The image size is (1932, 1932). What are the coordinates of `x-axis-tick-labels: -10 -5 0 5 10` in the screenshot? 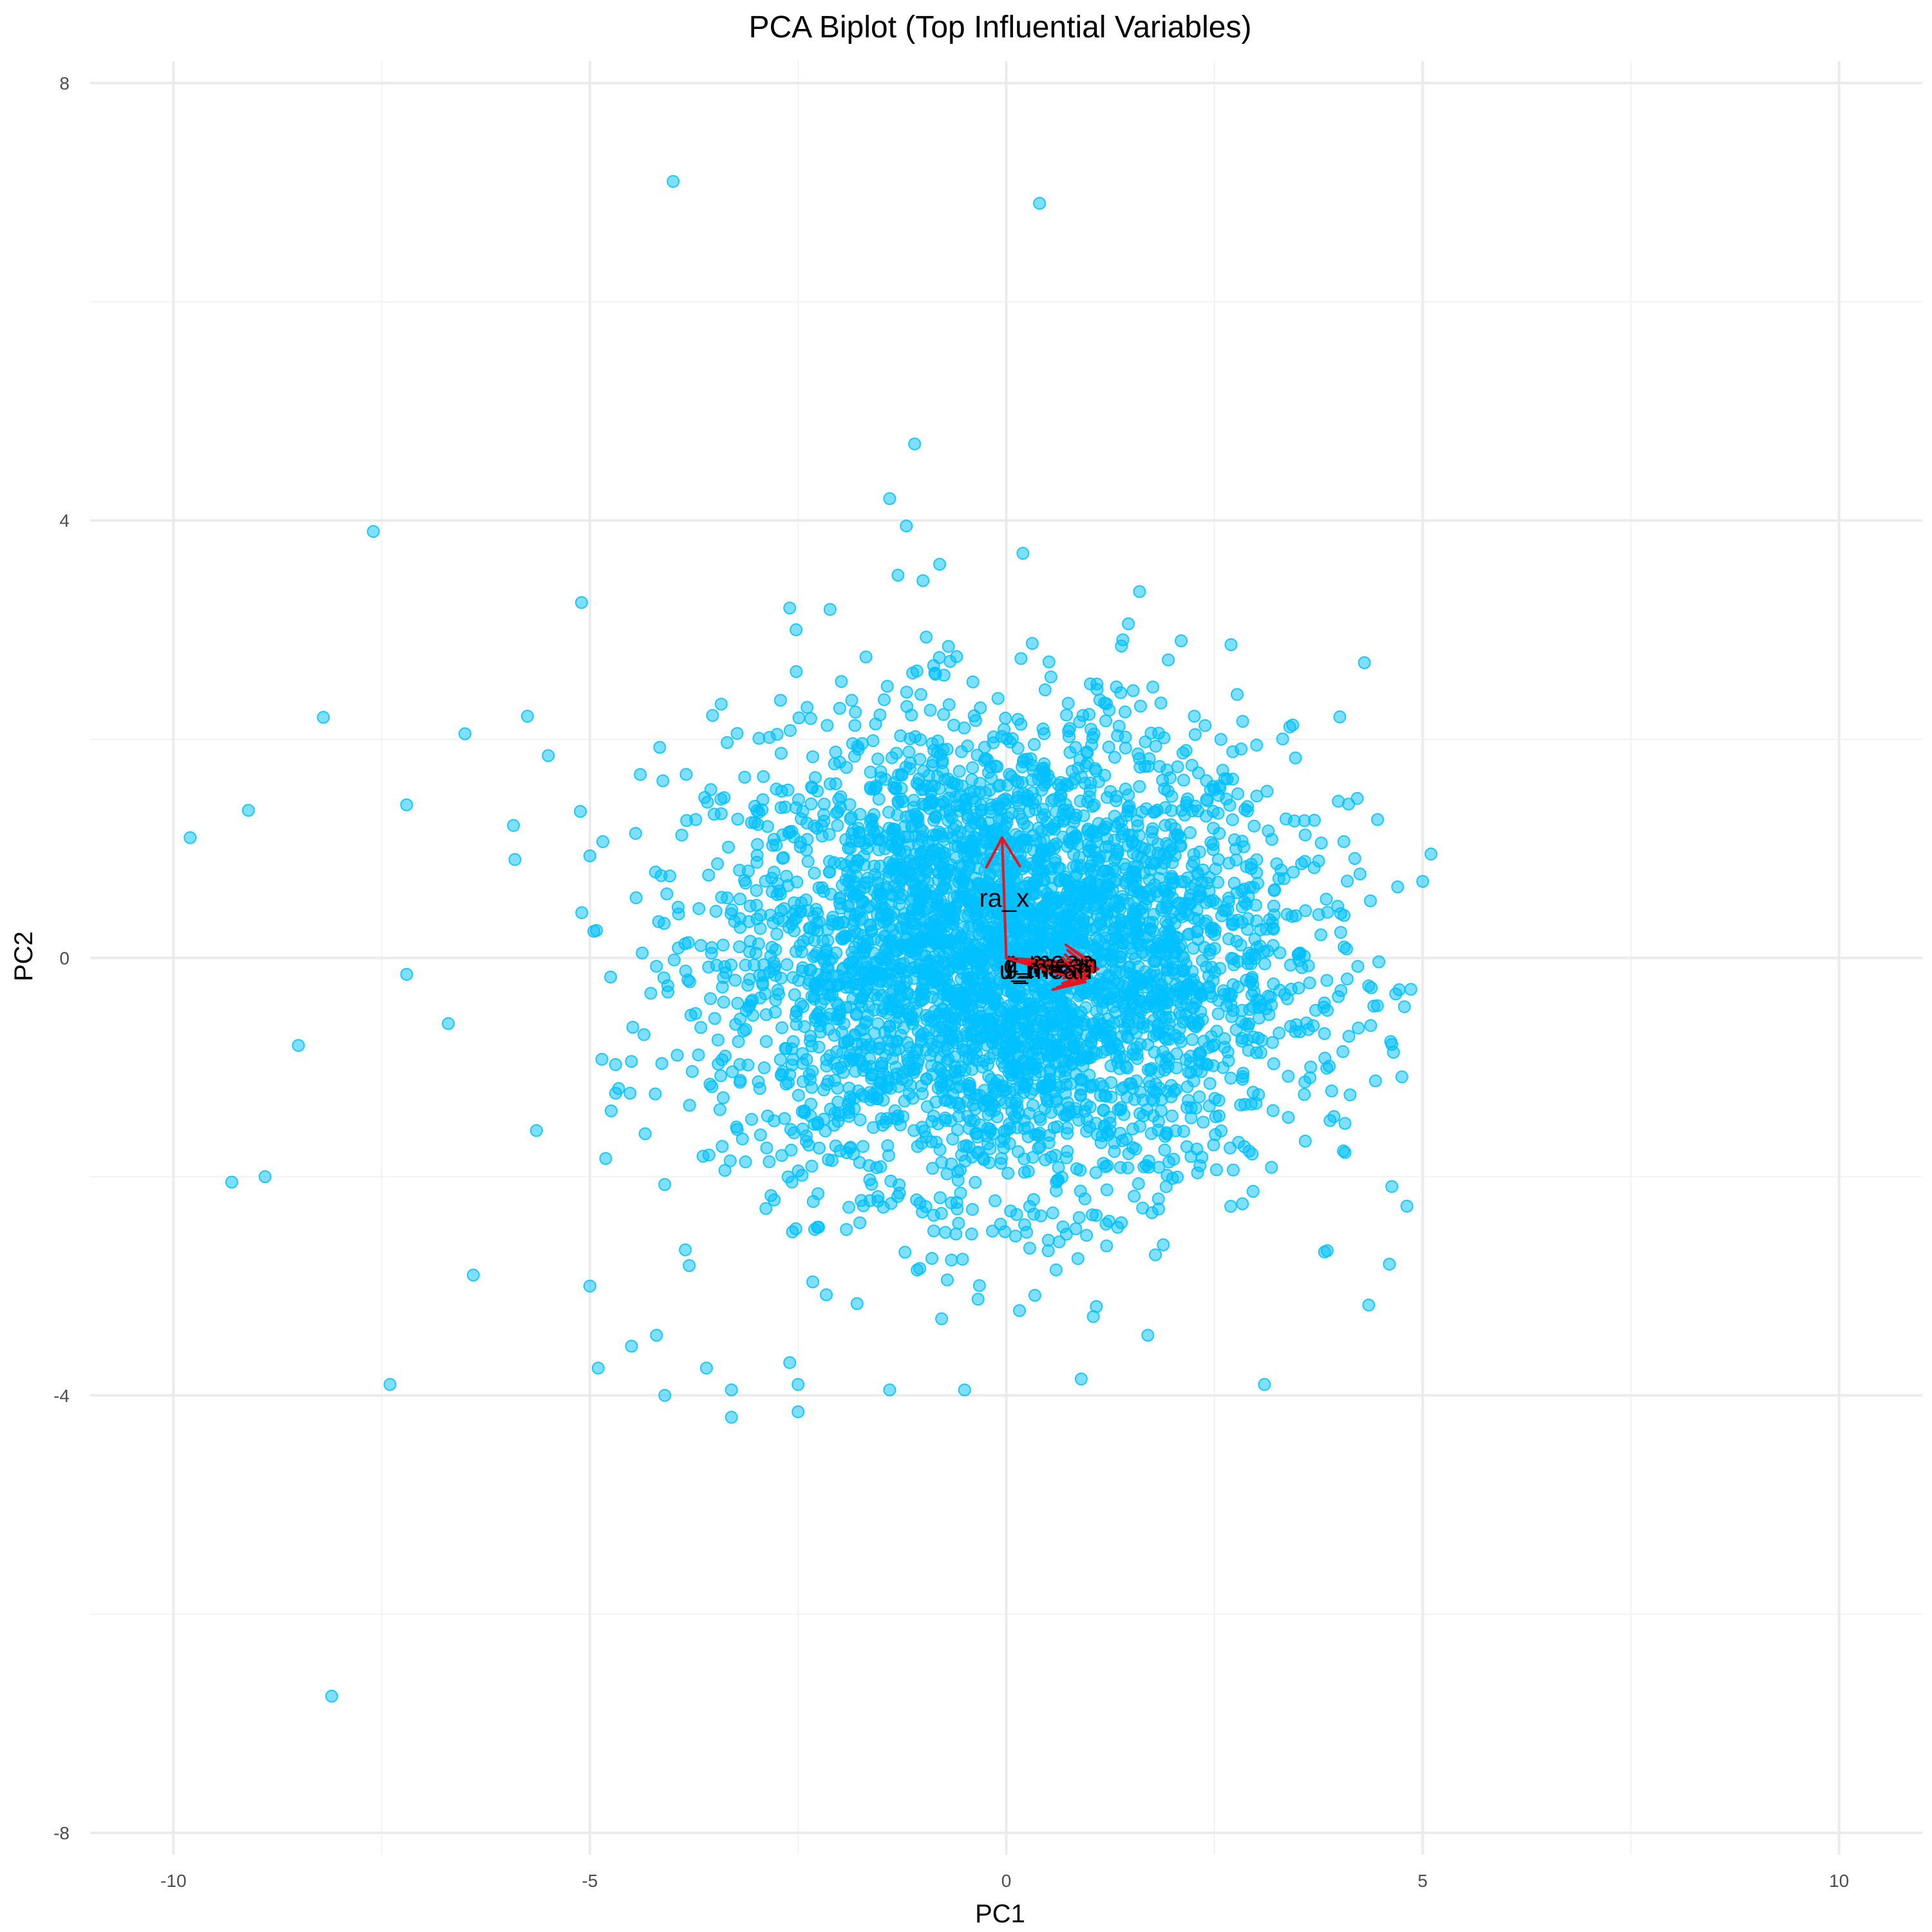 It's located at (1005, 1881).